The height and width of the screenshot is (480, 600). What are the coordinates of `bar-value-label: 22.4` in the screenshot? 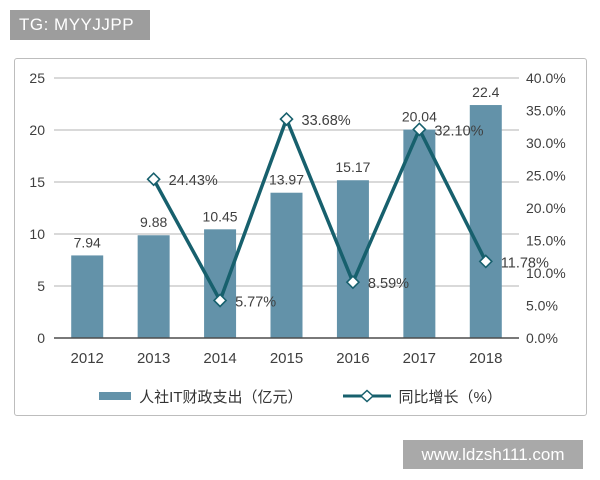 It's located at (485, 92).